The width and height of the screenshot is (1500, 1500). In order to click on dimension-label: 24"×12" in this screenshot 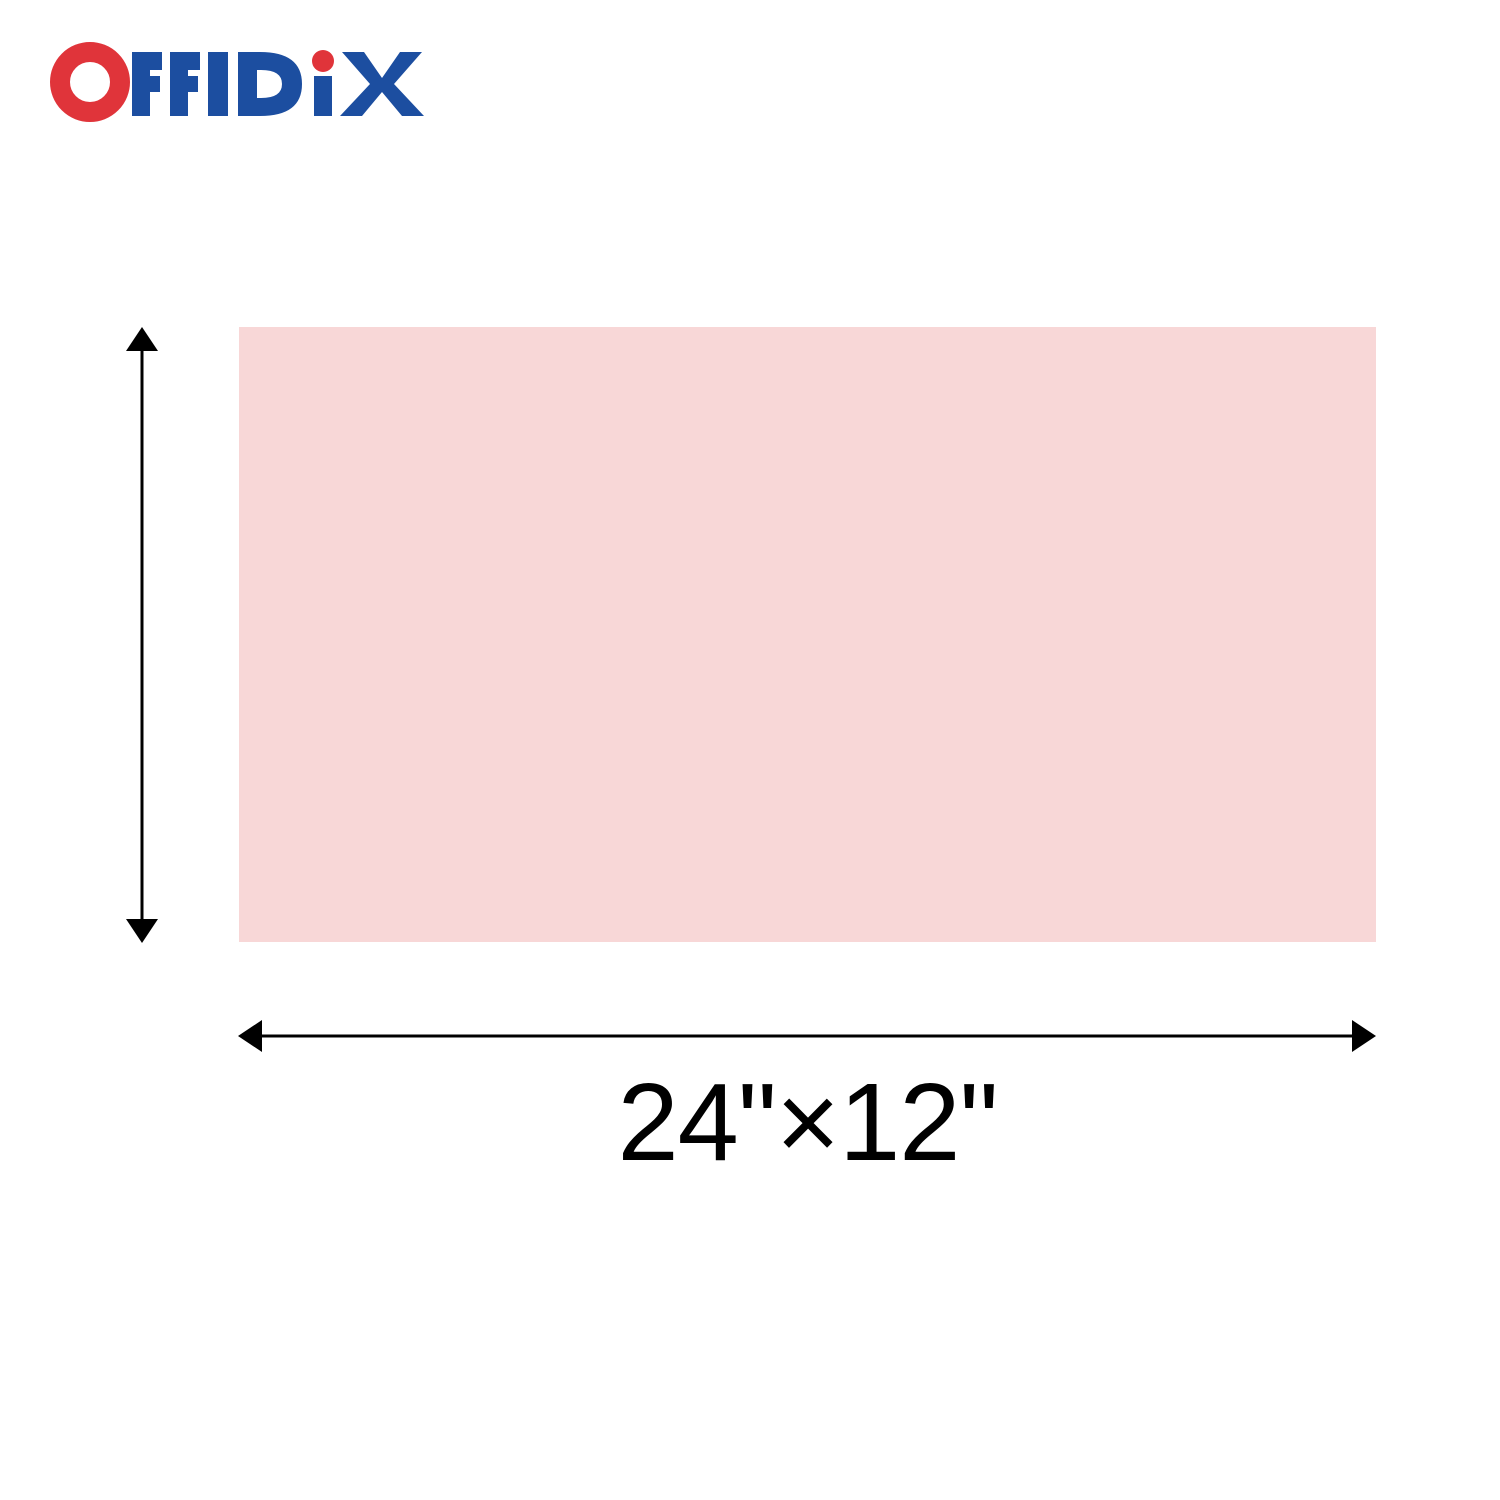, I will do `click(807, 1122)`.